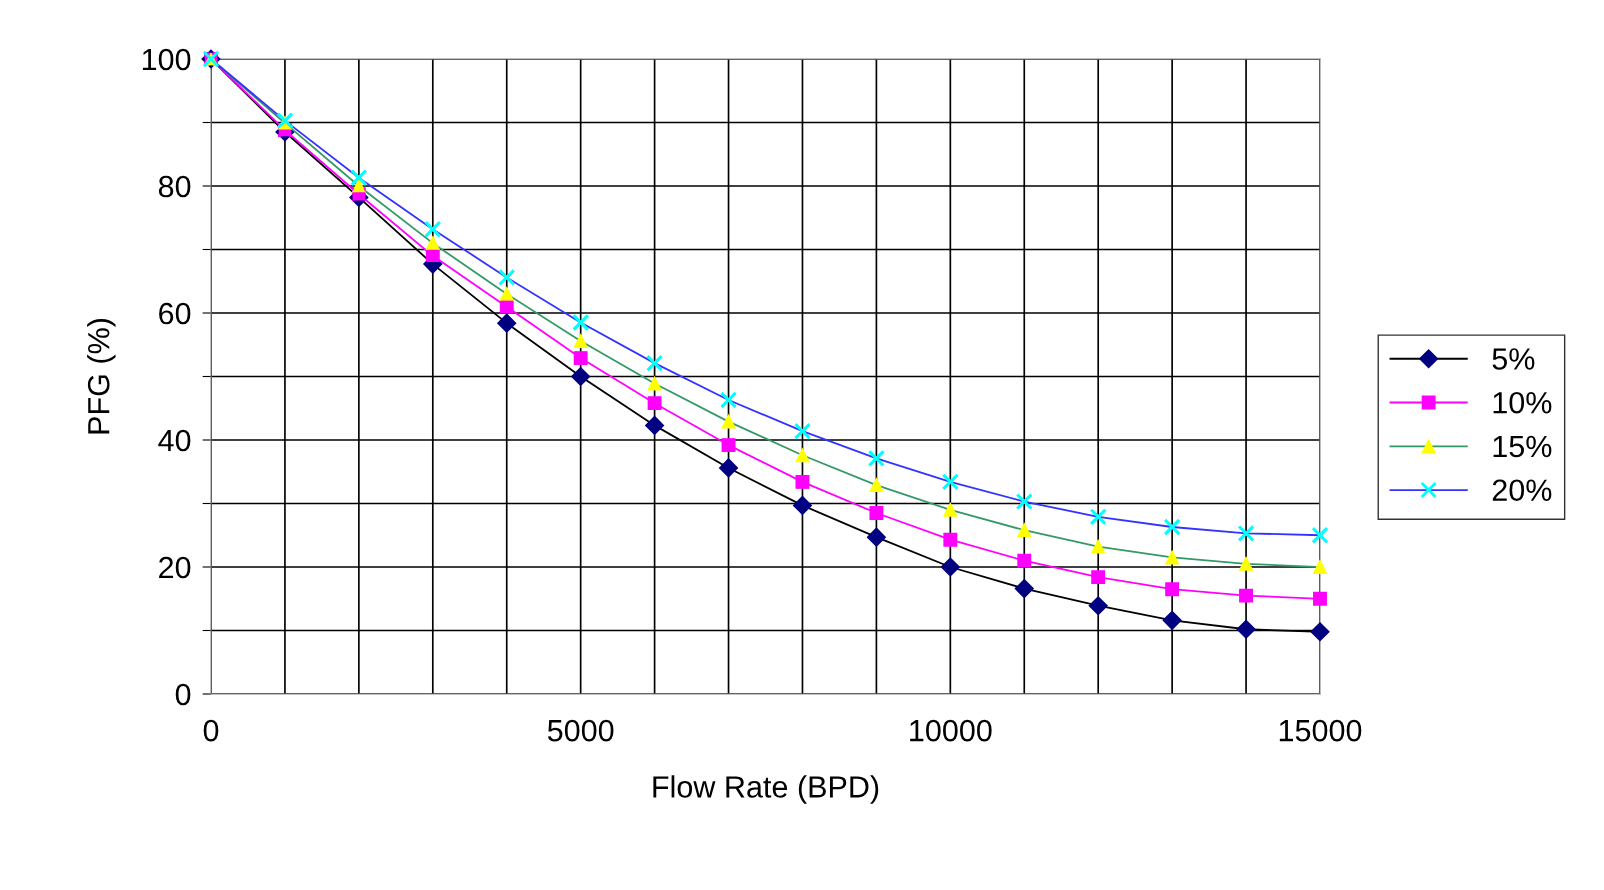 The height and width of the screenshot is (890, 1604). Describe the element at coordinates (1522, 402) in the screenshot. I see `legend-label: 10%` at that location.